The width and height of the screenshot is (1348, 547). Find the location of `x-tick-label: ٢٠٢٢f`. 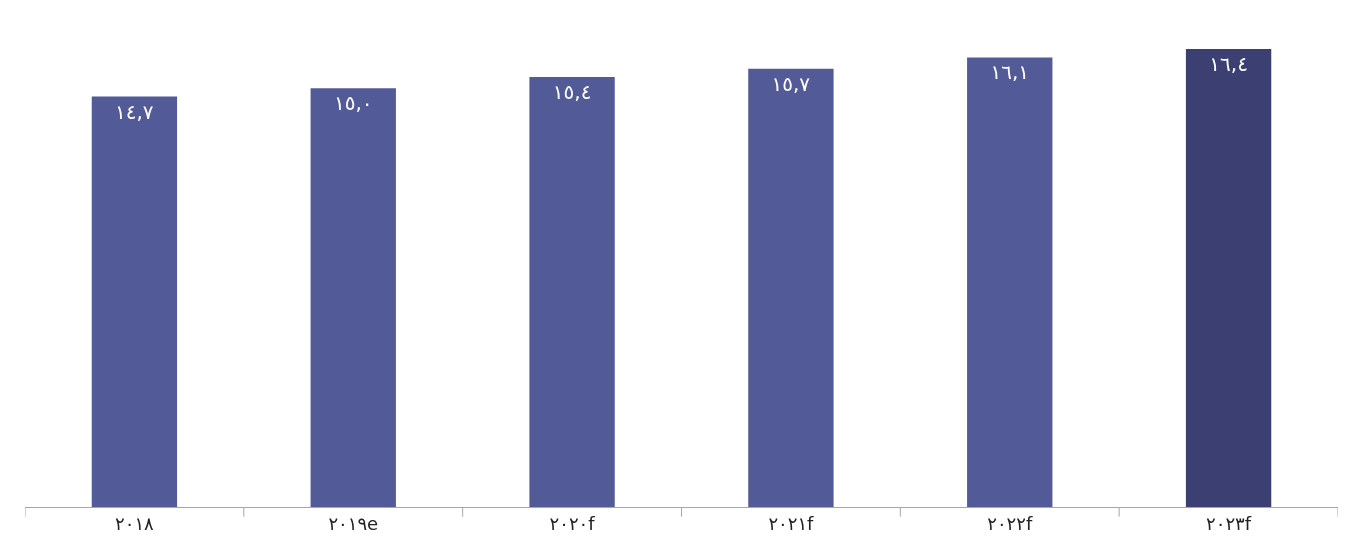

x-tick-label: ٢٠٢٢f is located at coordinates (1010, 523).